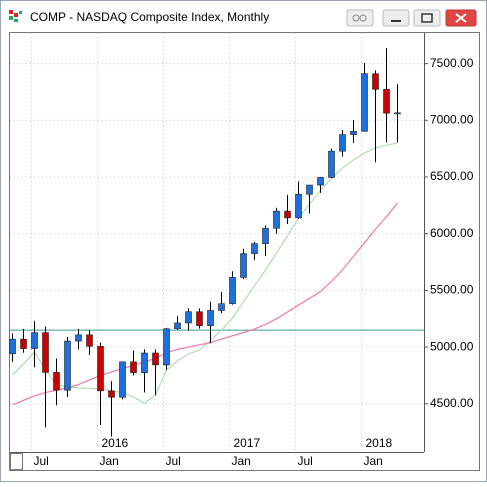 The width and height of the screenshot is (487, 487). I want to click on y-tick-label: 4500.00, so click(452, 403).